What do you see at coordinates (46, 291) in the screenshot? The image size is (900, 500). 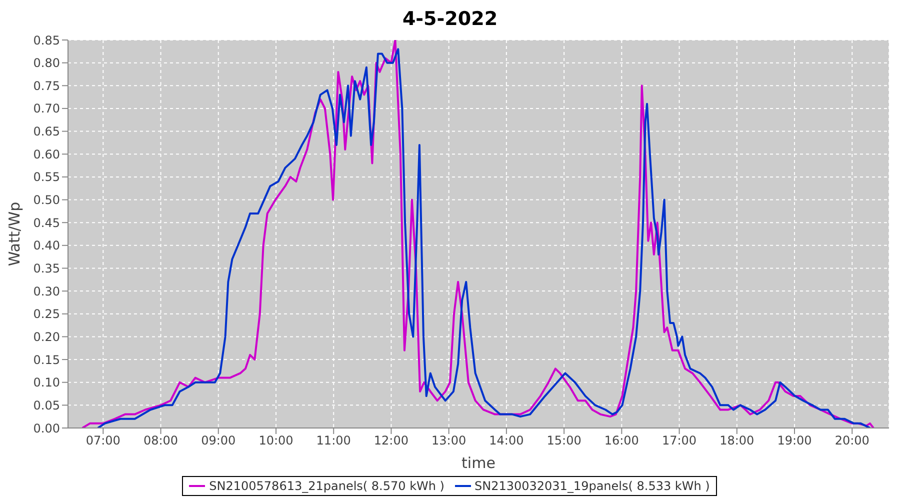 I see `y-tick-label: 0.30` at bounding box center [46, 291].